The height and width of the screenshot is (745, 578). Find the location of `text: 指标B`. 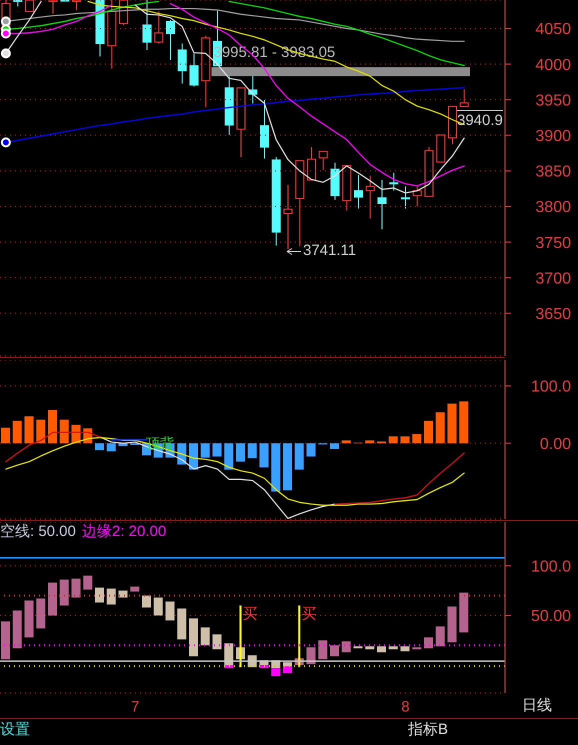

text: 指标B is located at coordinates (428, 729).